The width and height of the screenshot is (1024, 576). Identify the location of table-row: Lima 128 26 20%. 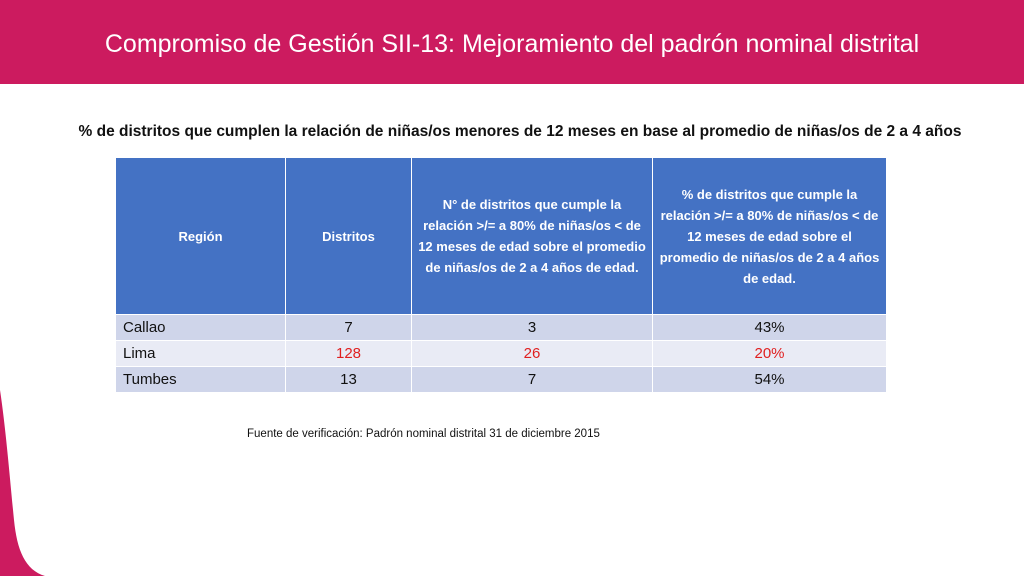
(501, 353).